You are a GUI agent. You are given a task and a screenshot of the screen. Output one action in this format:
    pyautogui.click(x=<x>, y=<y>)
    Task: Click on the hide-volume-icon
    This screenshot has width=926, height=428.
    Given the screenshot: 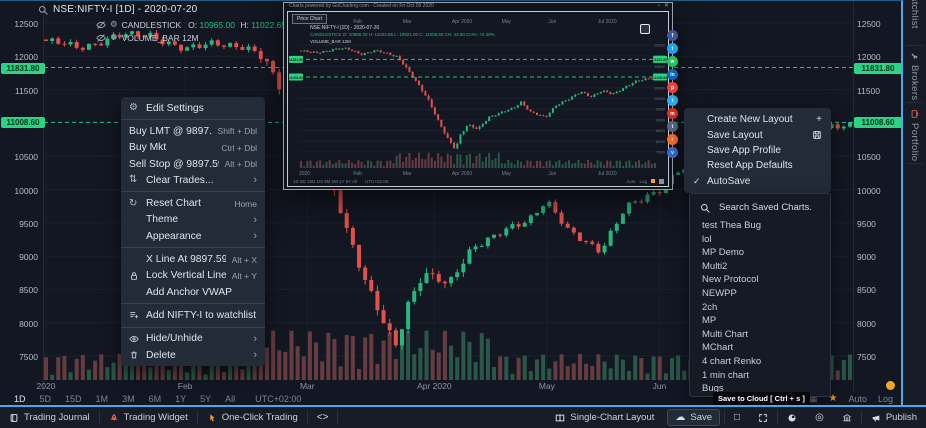 What is the action you would take?
    pyautogui.click(x=101, y=38)
    